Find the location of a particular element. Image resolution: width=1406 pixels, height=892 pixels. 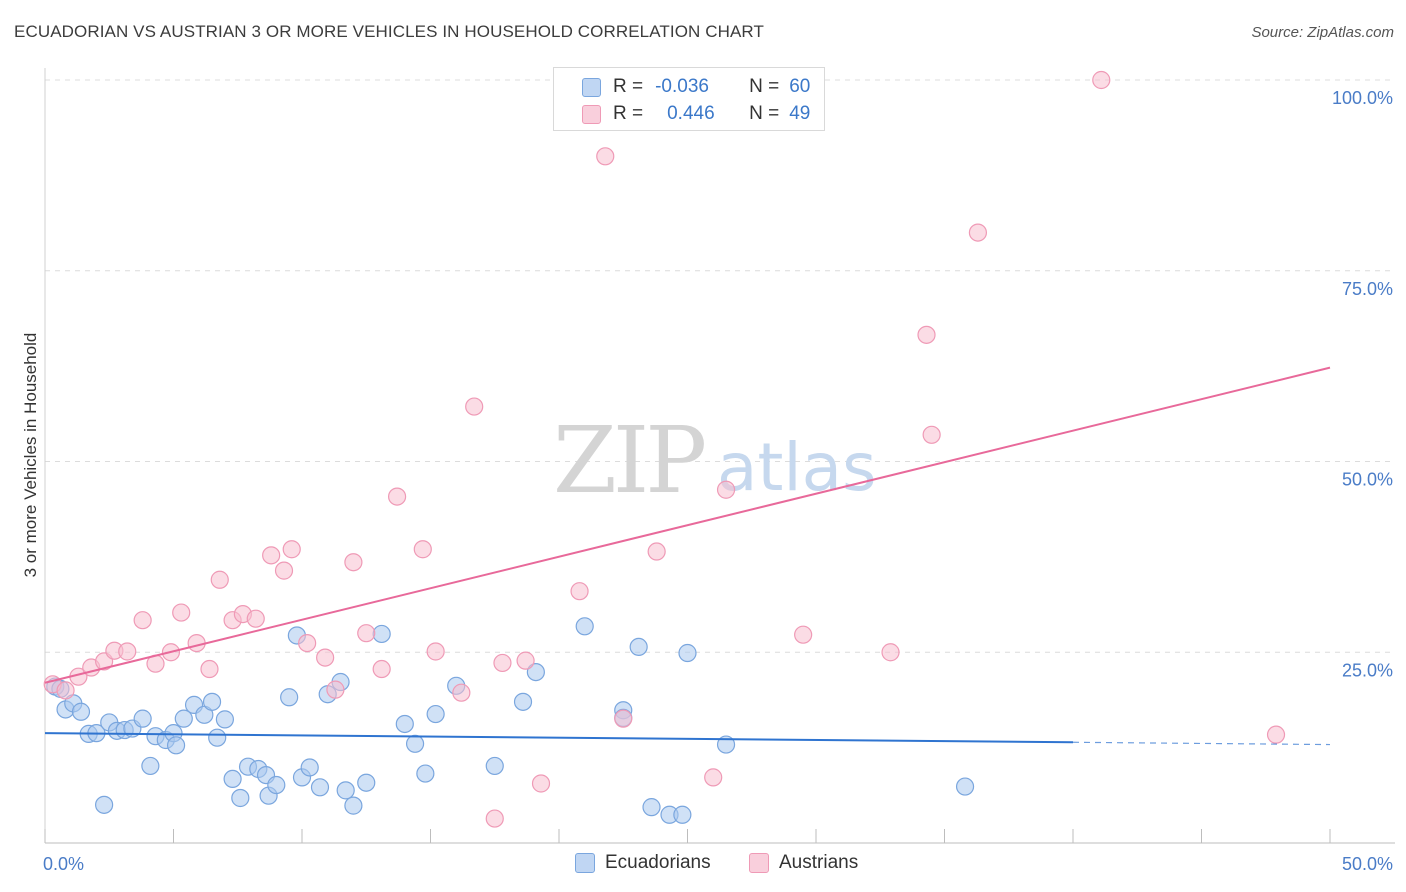

bottom-swatch-pink is located at coordinates (759, 863).